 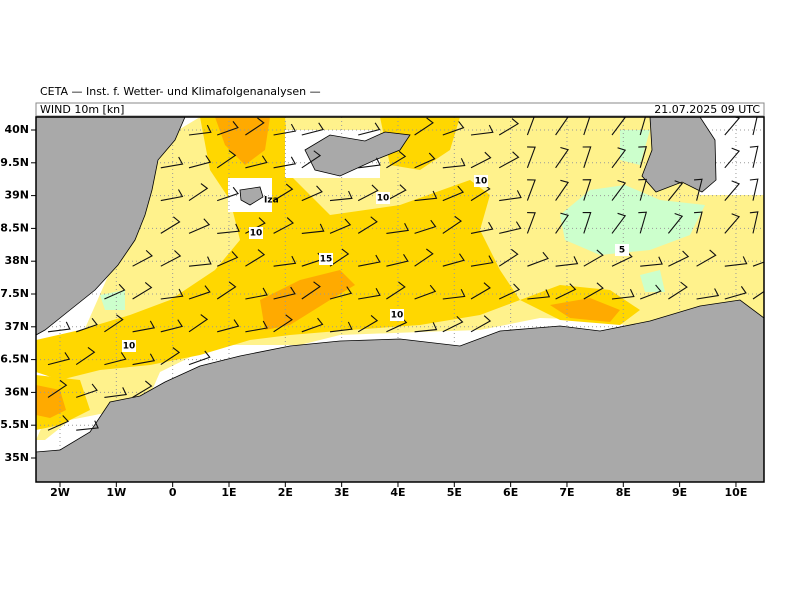 I want to click on lon-label: 0, so click(x=173, y=492).